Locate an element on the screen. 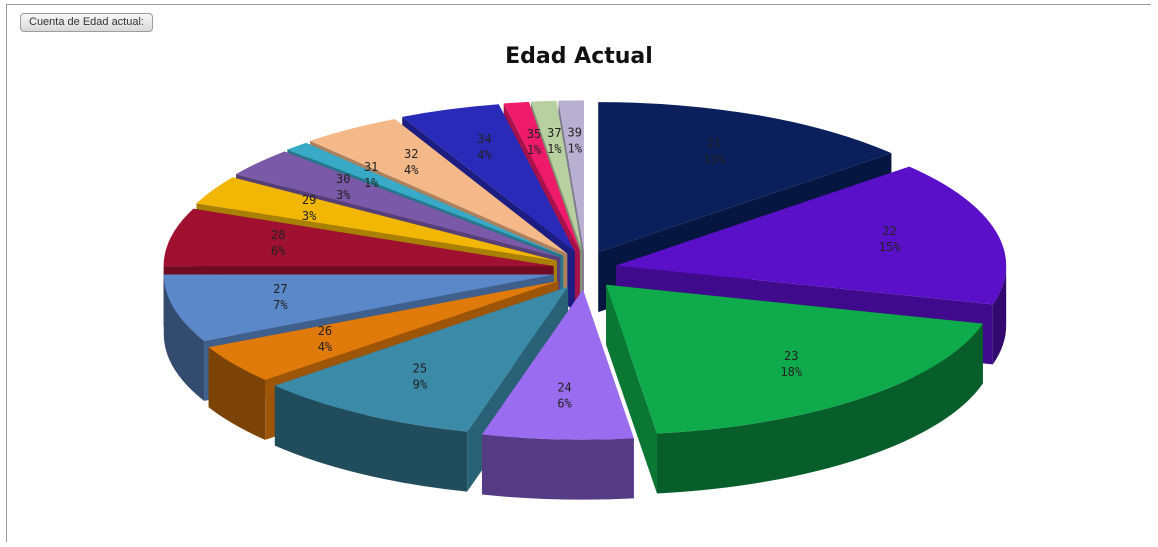 Image resolution: width=1158 pixels, height=547 pixels. slice-pct-22: 15% is located at coordinates (890, 247).